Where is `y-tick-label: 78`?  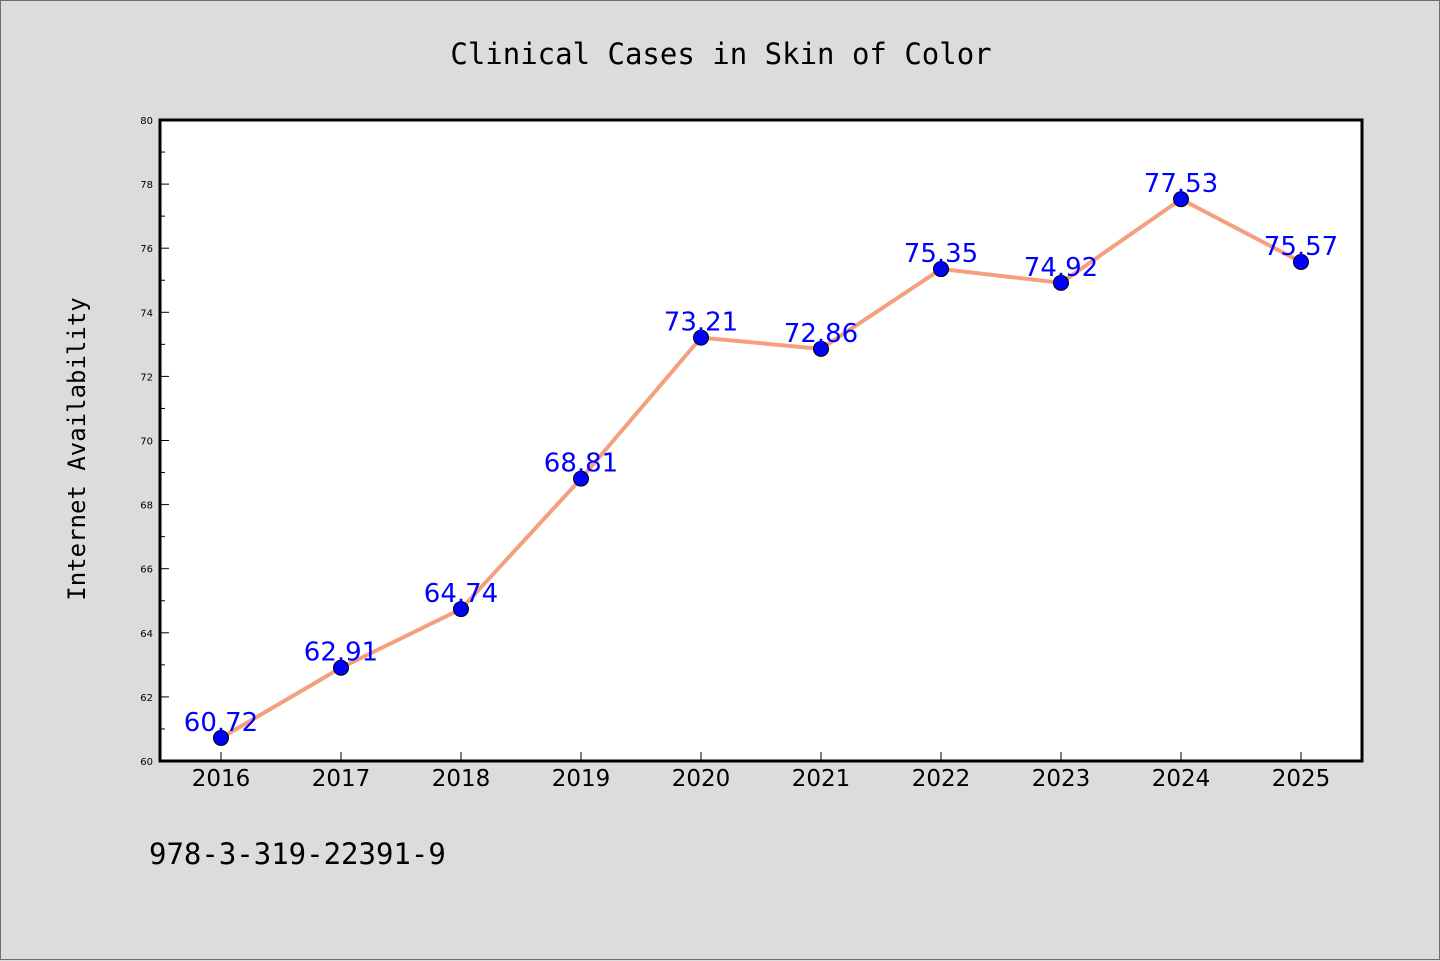
y-tick-label: 78 is located at coordinates (146, 185).